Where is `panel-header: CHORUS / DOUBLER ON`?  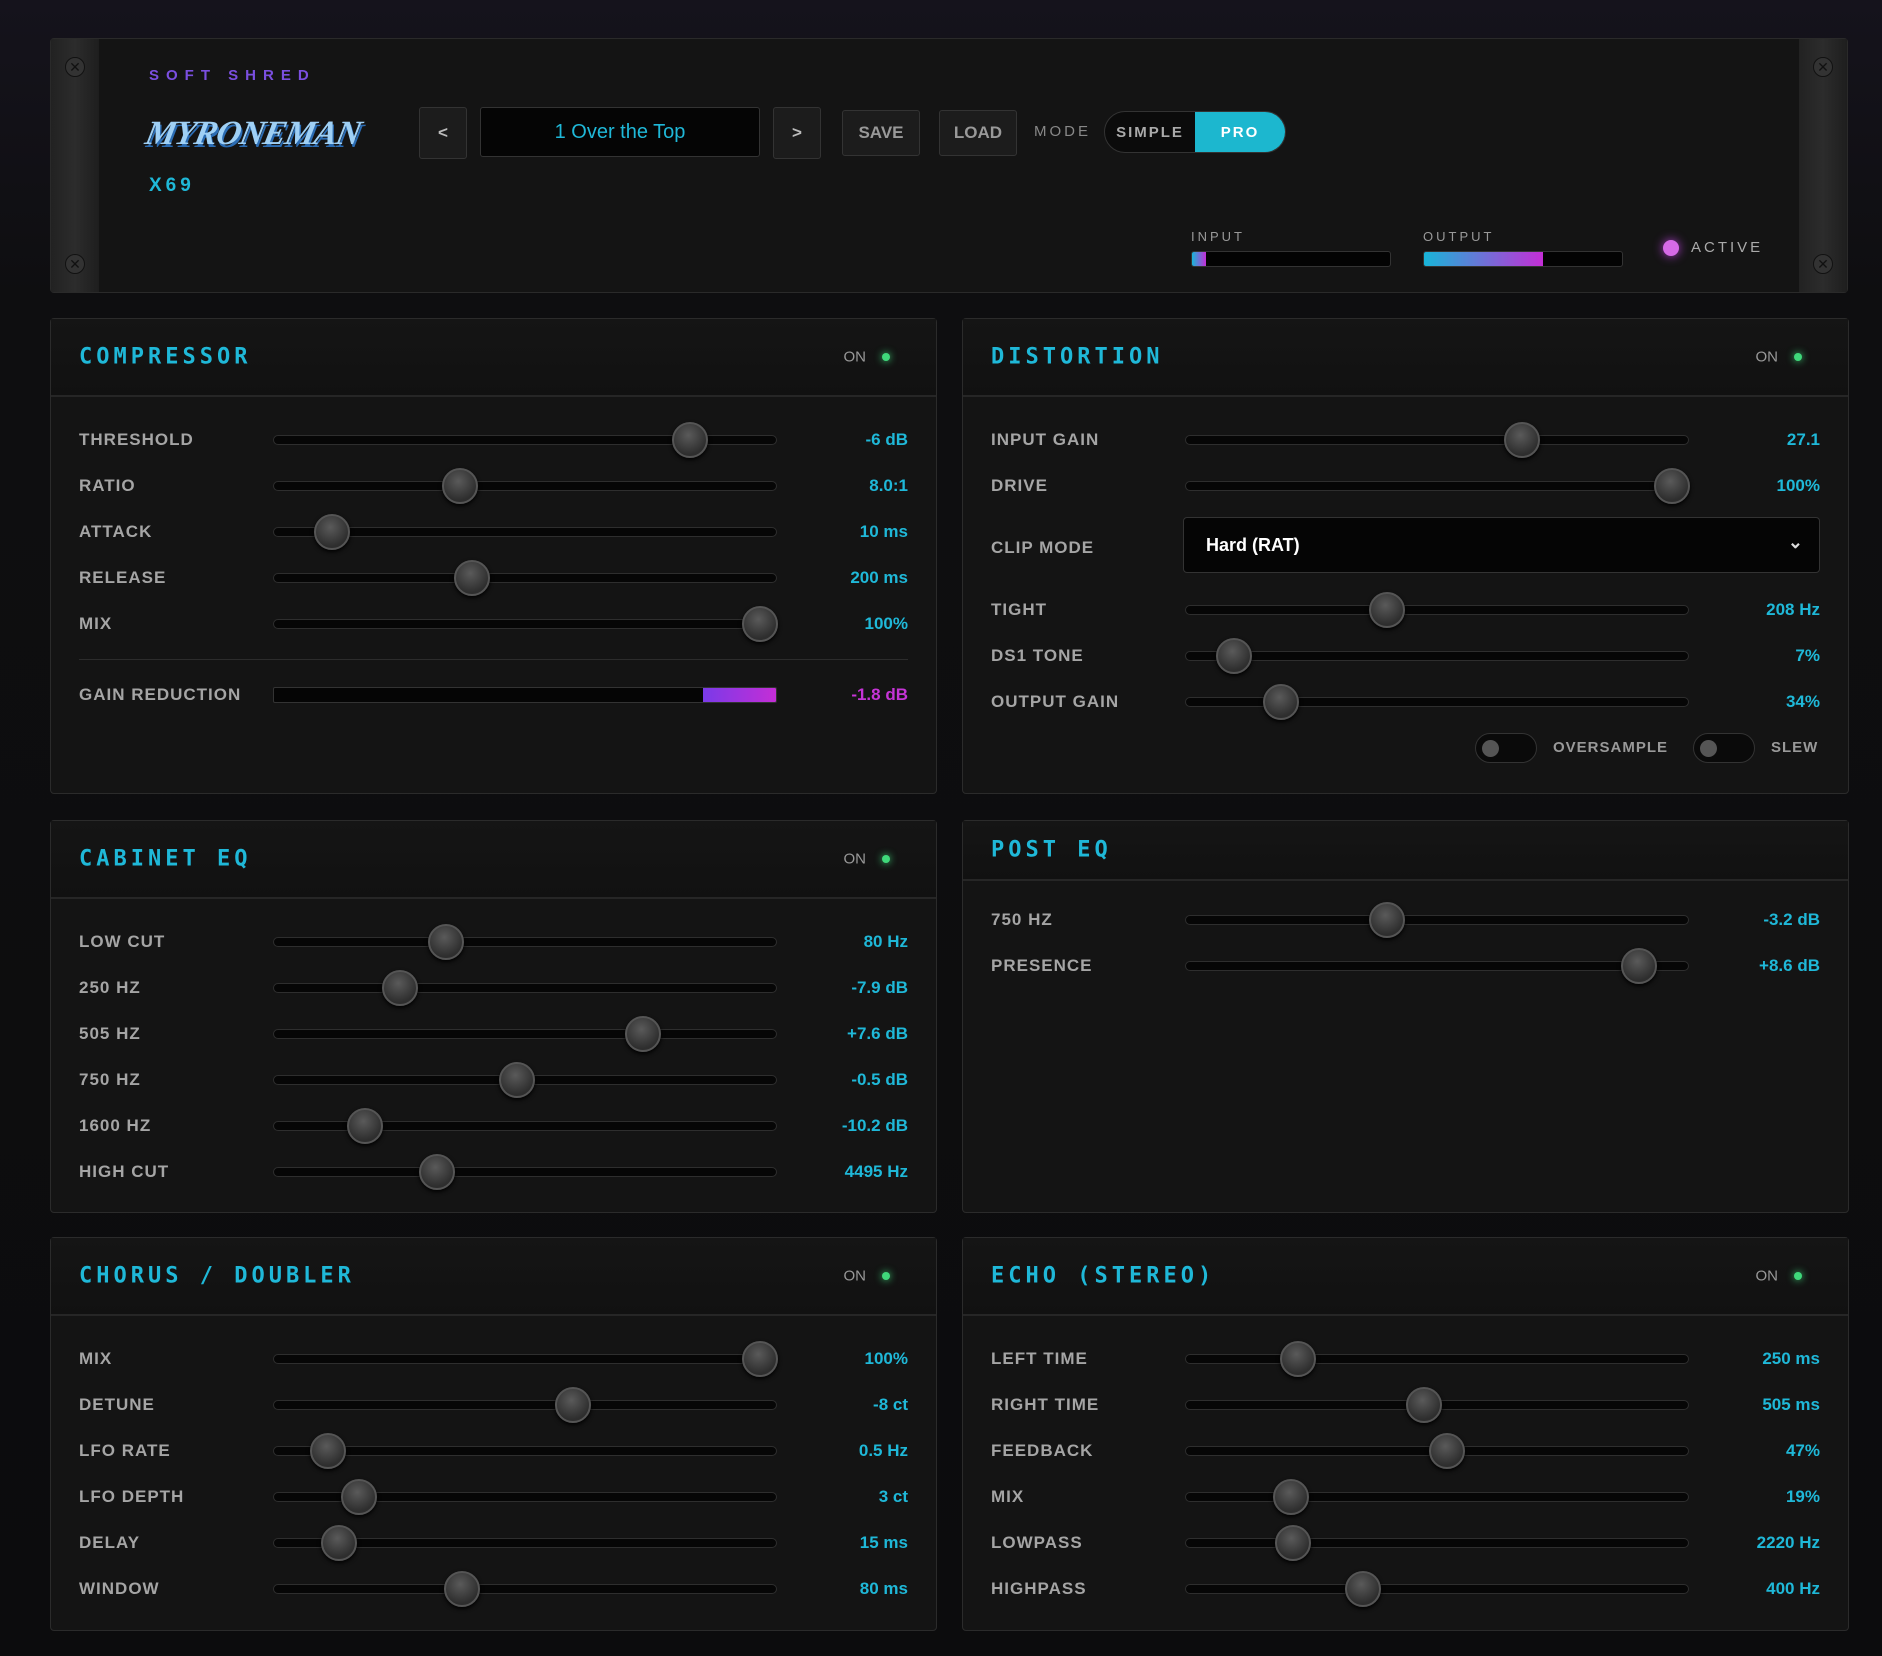 panel-header: CHORUS / DOUBLER ON is located at coordinates (493, 1277).